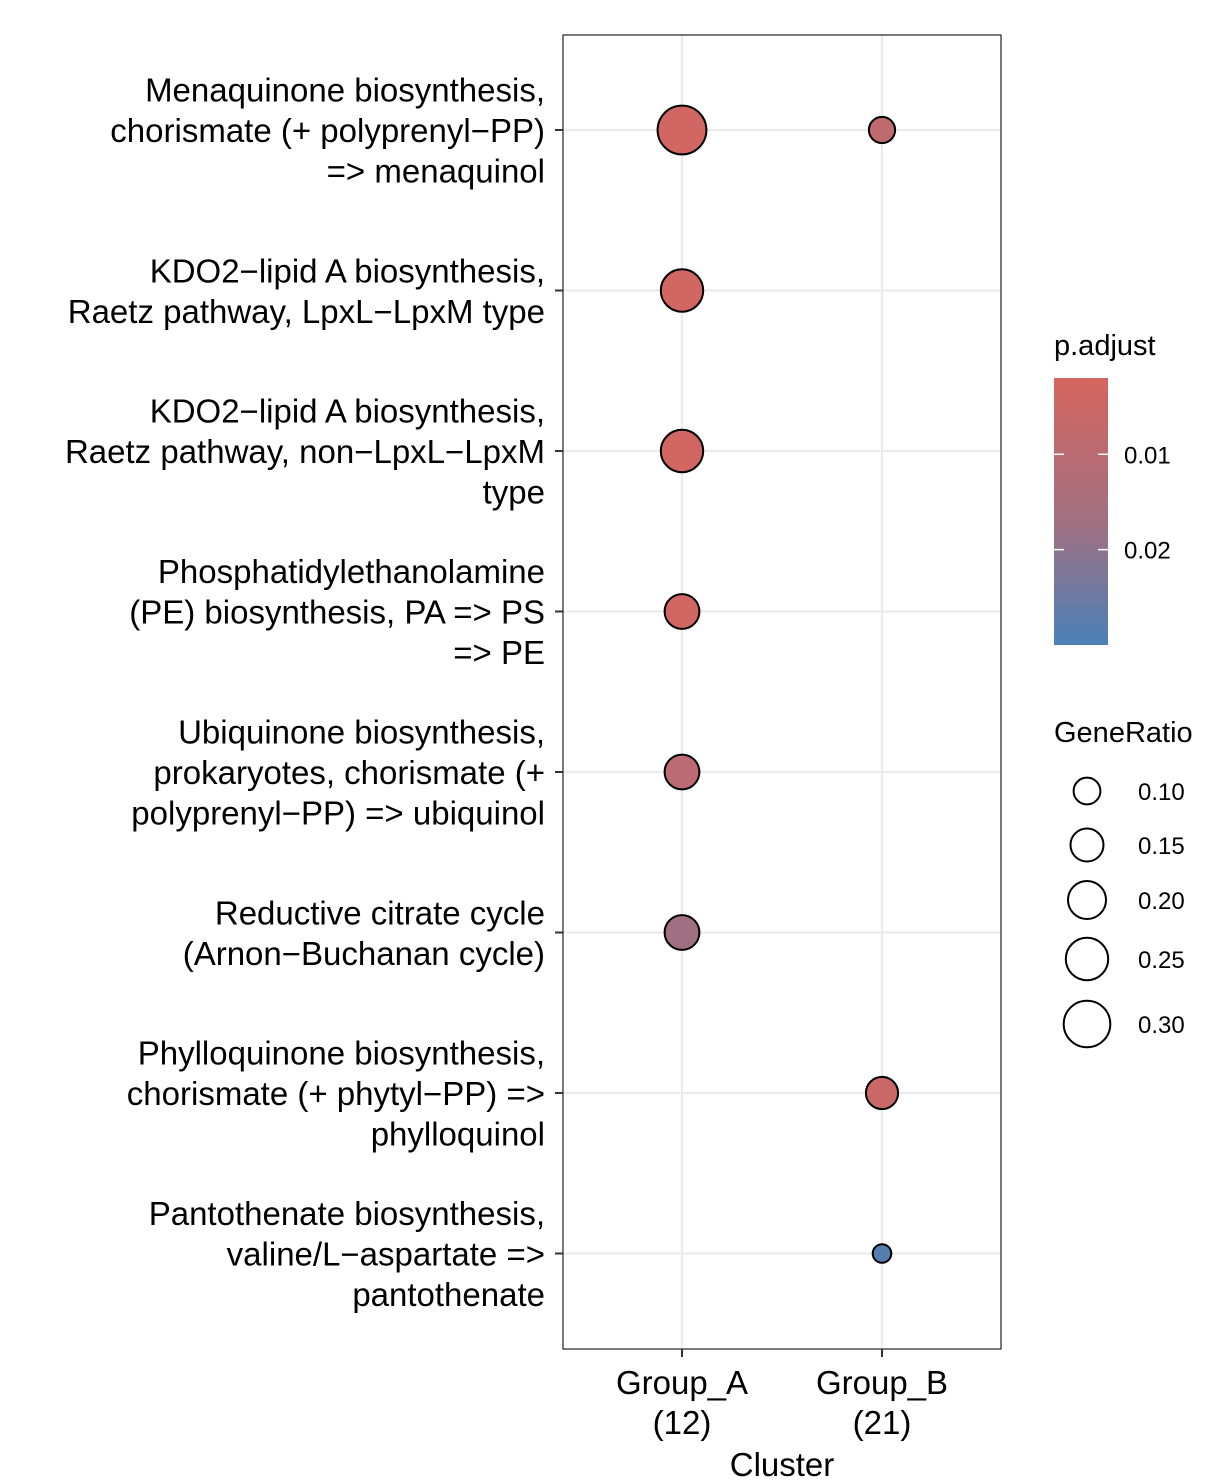 This screenshot has width=1222, height=1484. What do you see at coordinates (682, 1422) in the screenshot?
I see `x-axis-label-line: (12)` at bounding box center [682, 1422].